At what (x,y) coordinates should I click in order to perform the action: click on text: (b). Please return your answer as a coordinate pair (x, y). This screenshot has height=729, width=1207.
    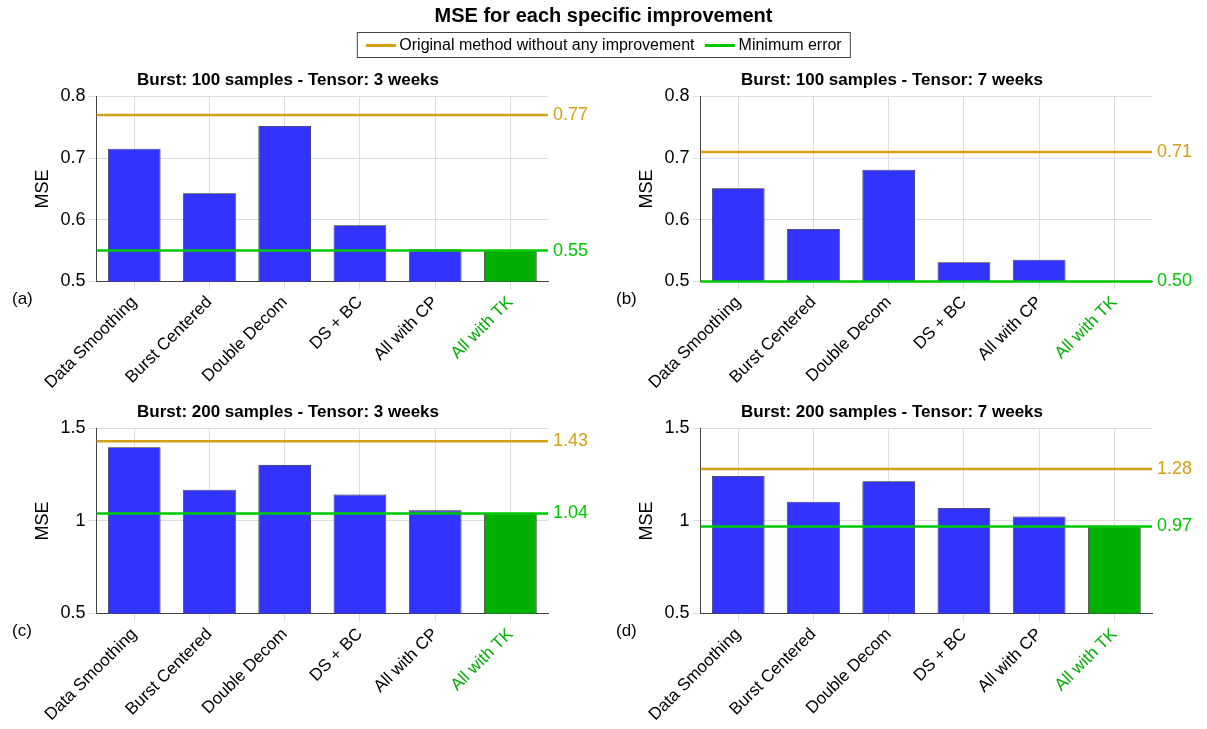
    Looking at the image, I should click on (626, 299).